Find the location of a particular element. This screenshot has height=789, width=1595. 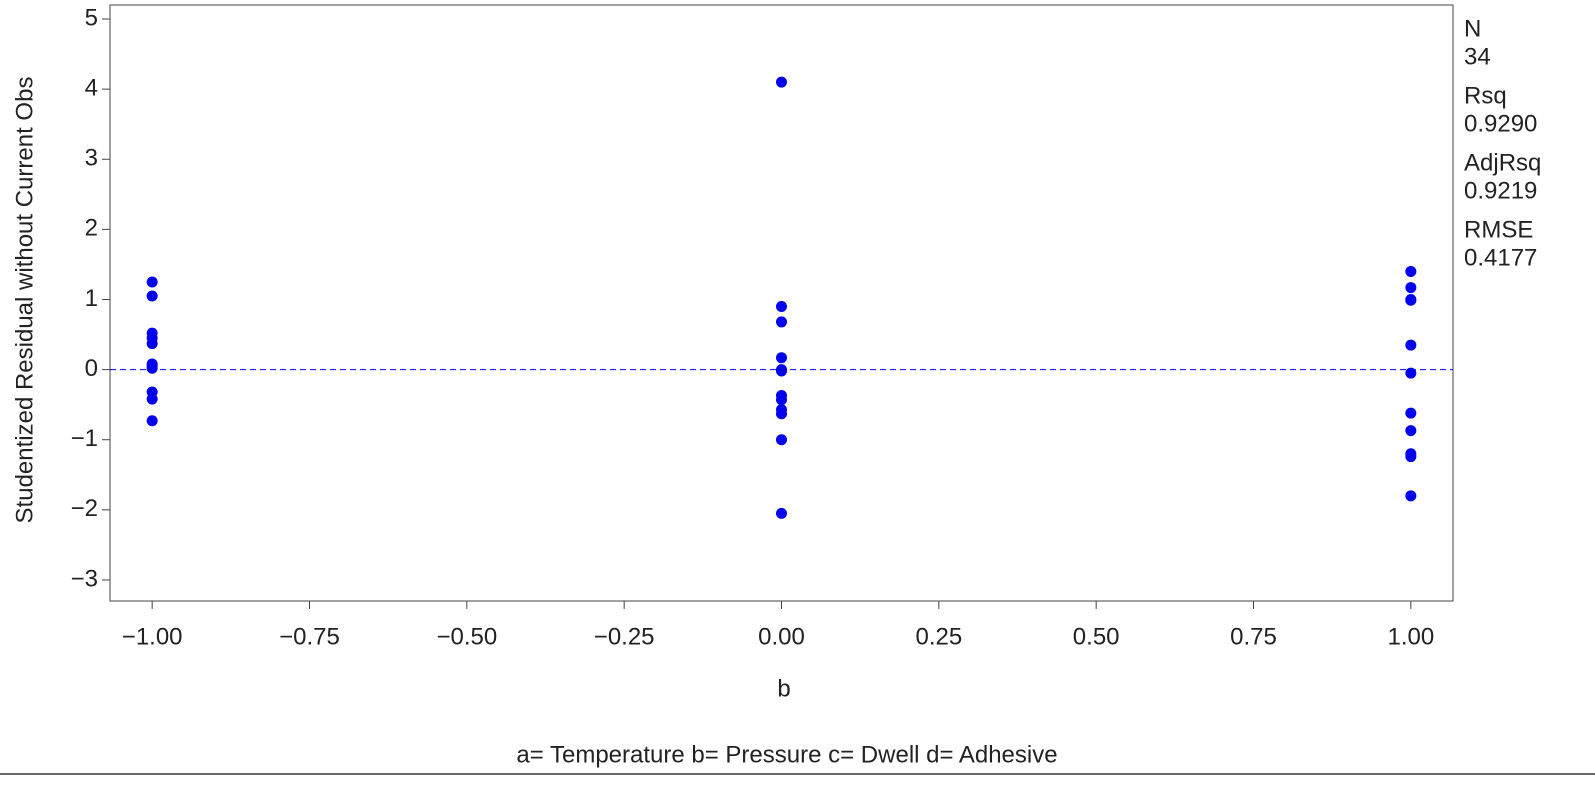

stat-value: 0.9219 is located at coordinates (1500, 190).